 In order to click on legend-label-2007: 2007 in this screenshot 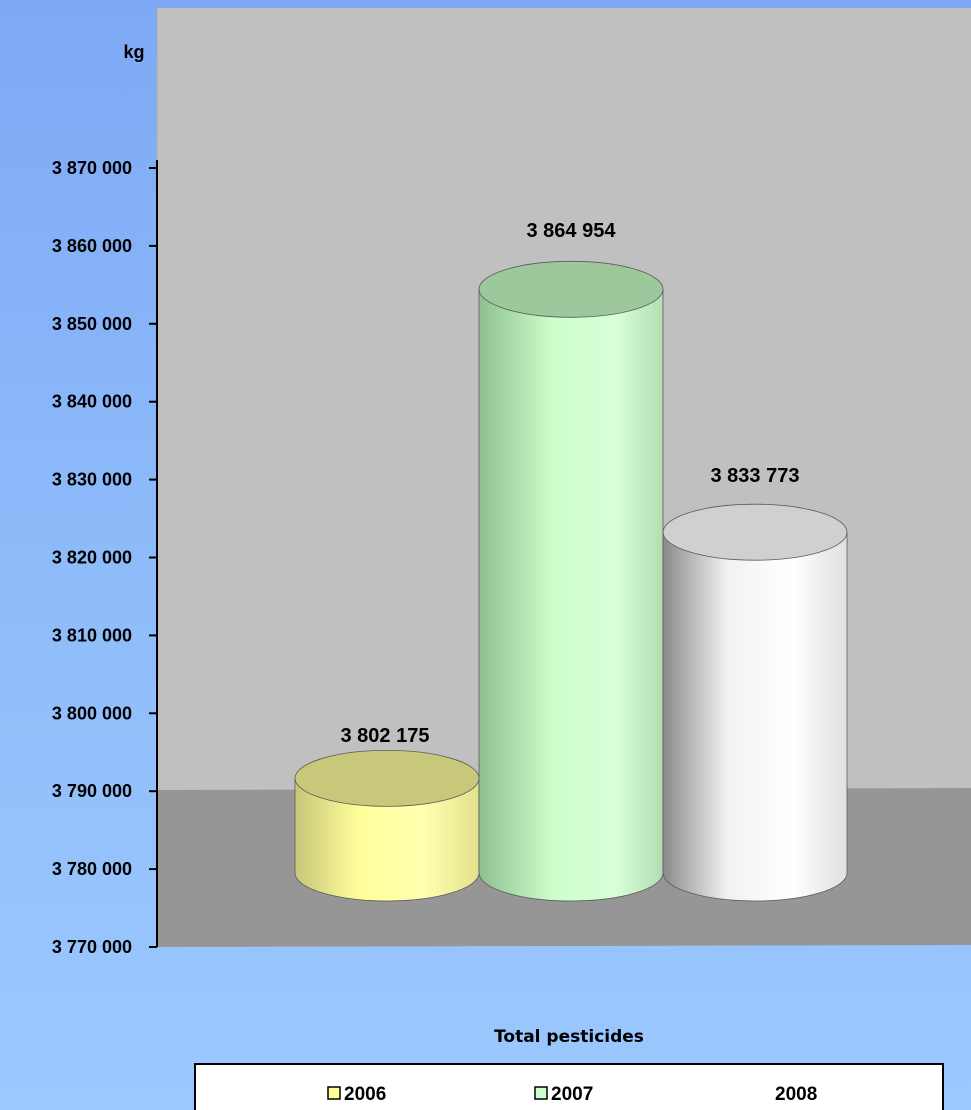, I will do `click(572, 1094)`.